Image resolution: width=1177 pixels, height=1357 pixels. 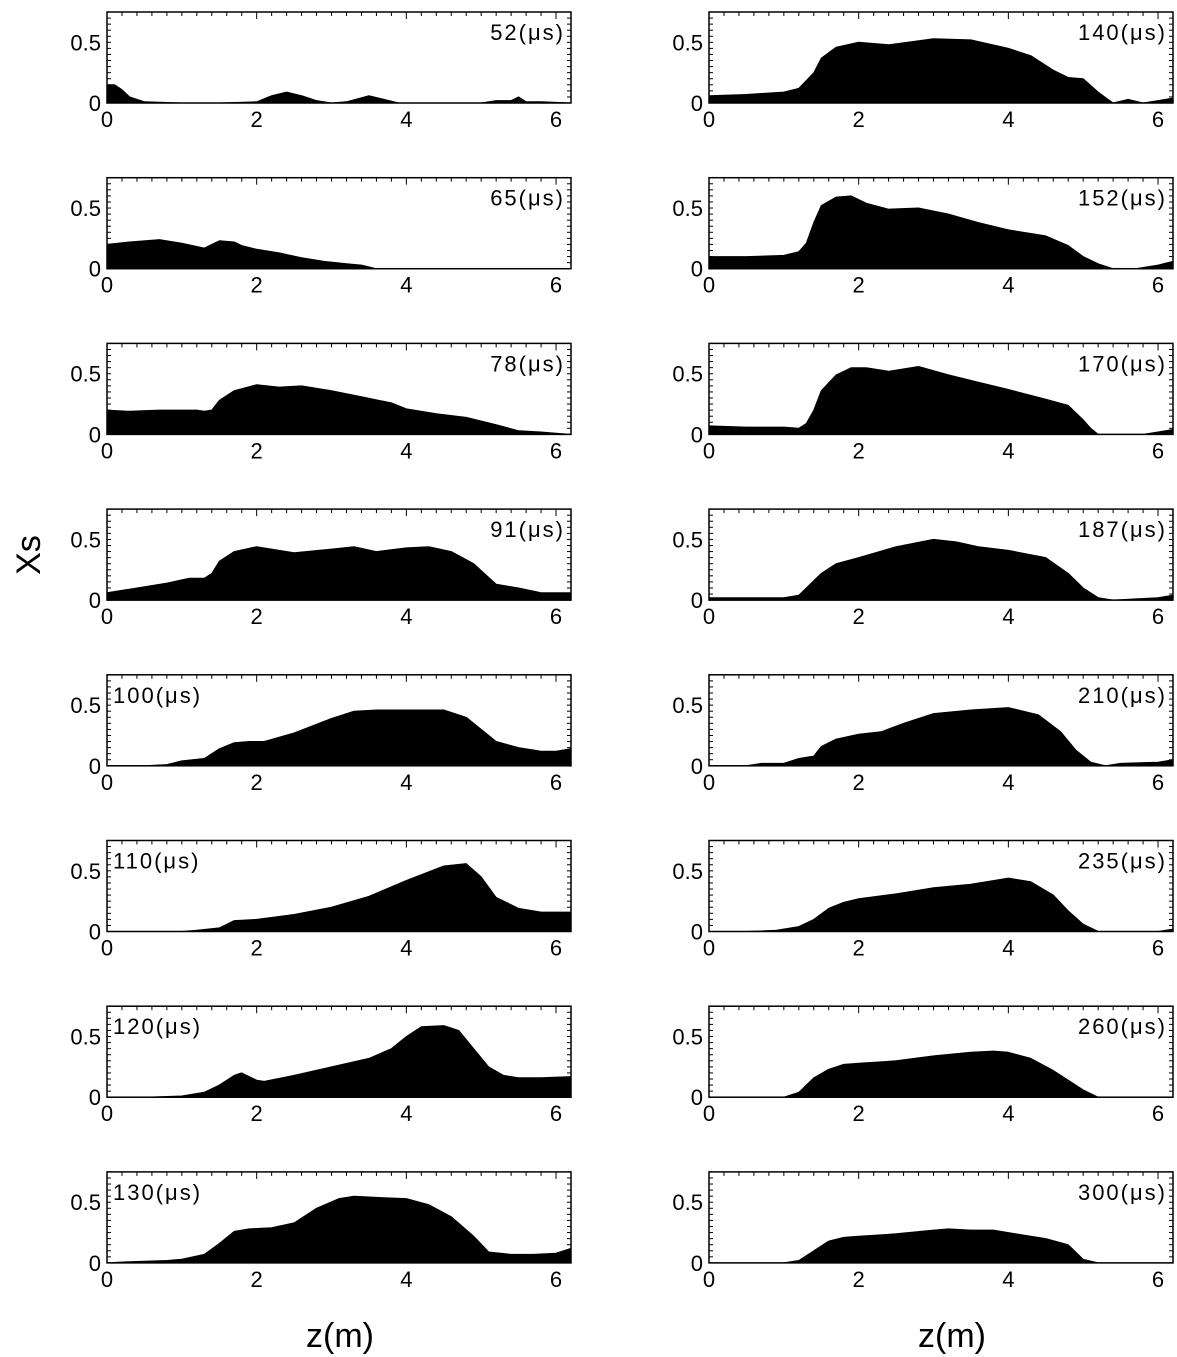 I want to click on time-label: 110(μs), so click(x=156, y=861).